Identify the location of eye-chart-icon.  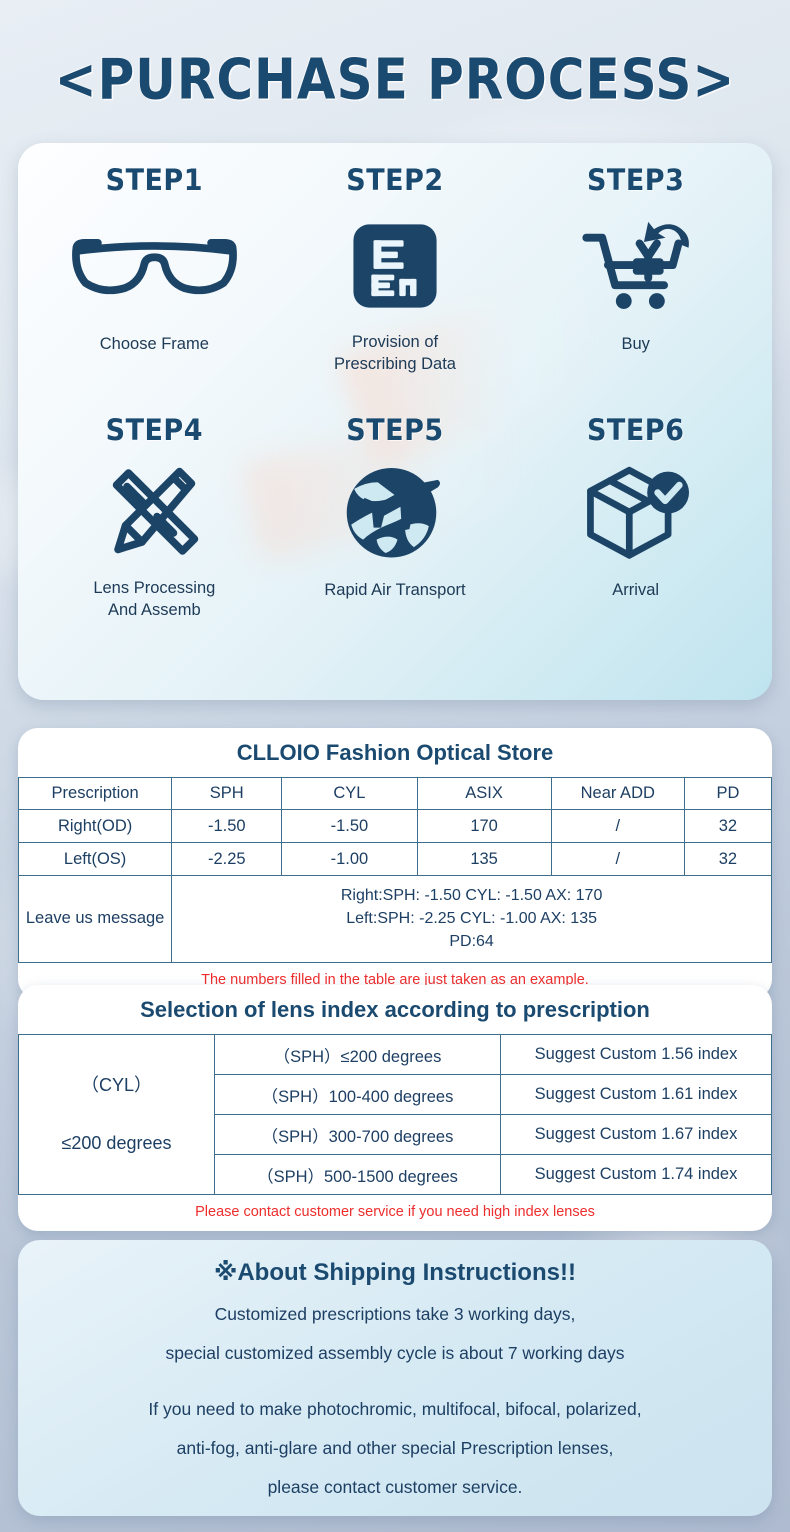
(395, 266).